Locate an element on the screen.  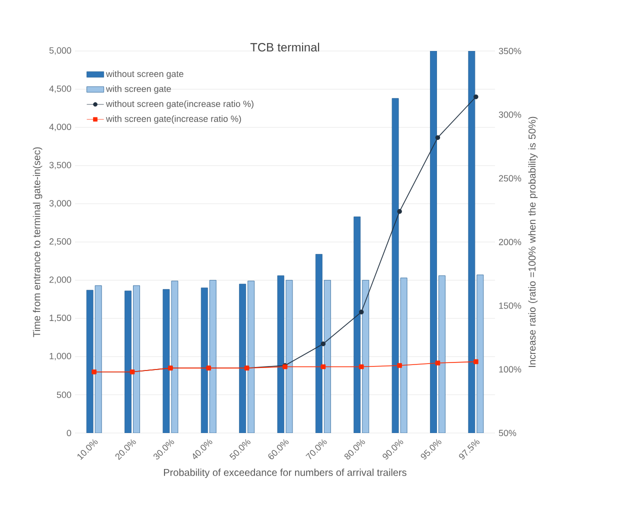
y2-tick-label: 100% is located at coordinates (510, 369).